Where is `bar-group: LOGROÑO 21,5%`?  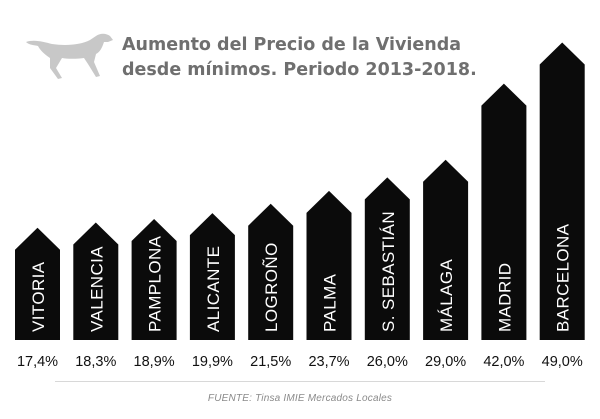
bar-group: LOGROÑO 21,5% is located at coordinates (270, 287).